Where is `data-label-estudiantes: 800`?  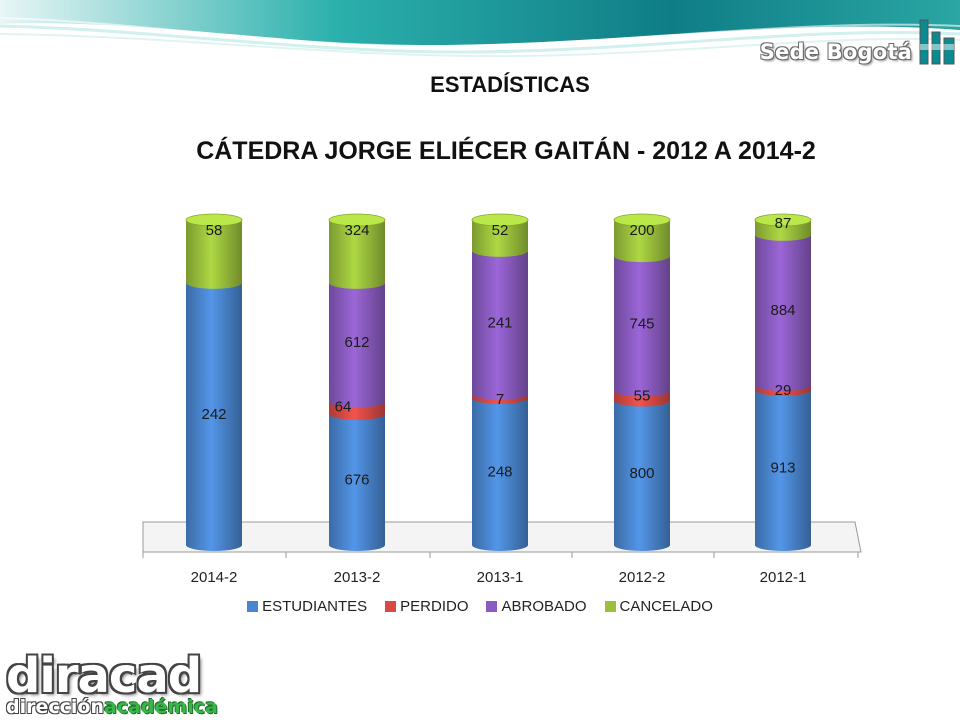 data-label-estudiantes: 800 is located at coordinates (641, 473).